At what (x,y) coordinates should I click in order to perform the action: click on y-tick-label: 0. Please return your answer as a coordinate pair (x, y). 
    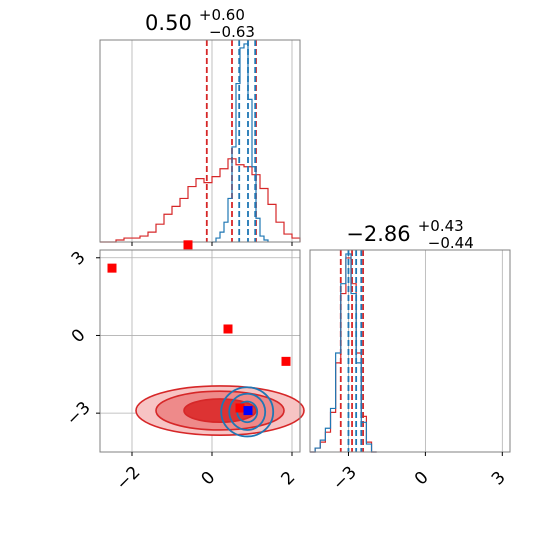
    Looking at the image, I should click on (79, 336).